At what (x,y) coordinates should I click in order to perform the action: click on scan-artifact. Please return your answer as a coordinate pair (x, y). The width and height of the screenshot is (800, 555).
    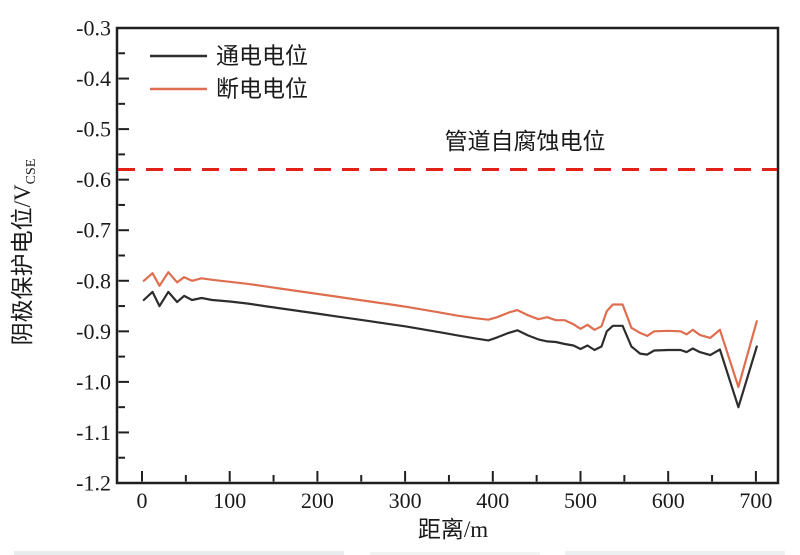
    Looking at the image, I should click on (399, 553).